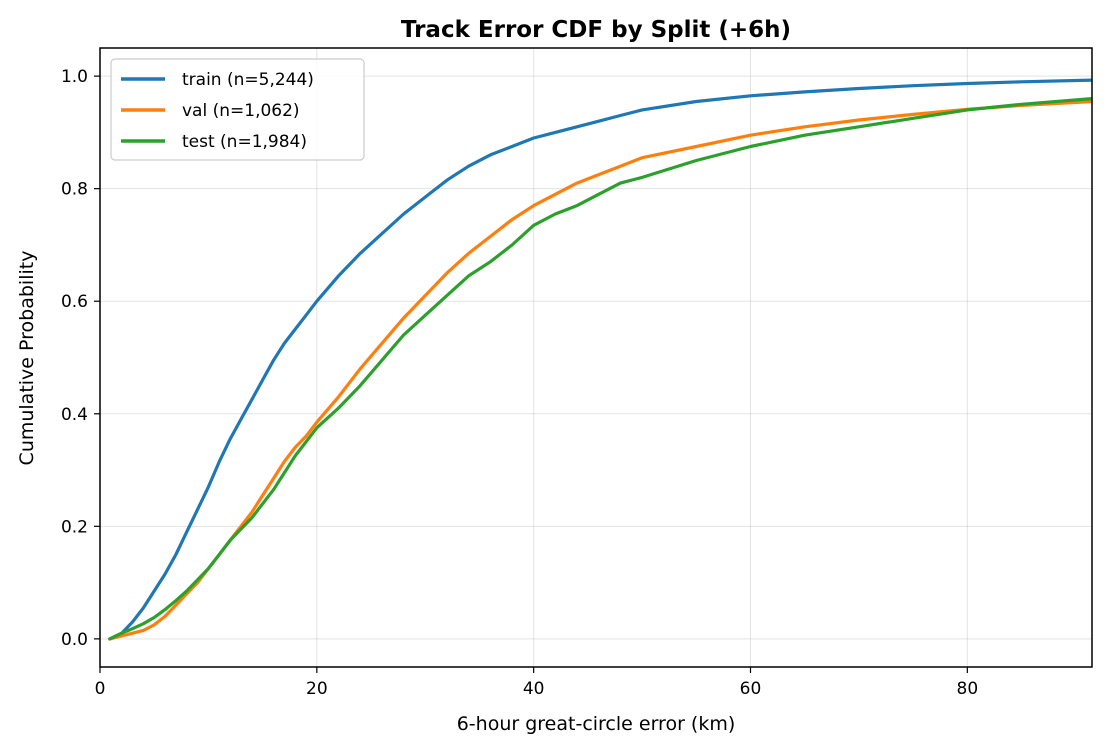  Describe the element at coordinates (241, 111) in the screenshot. I see `legend-label-val: val (n=1,062)` at that location.